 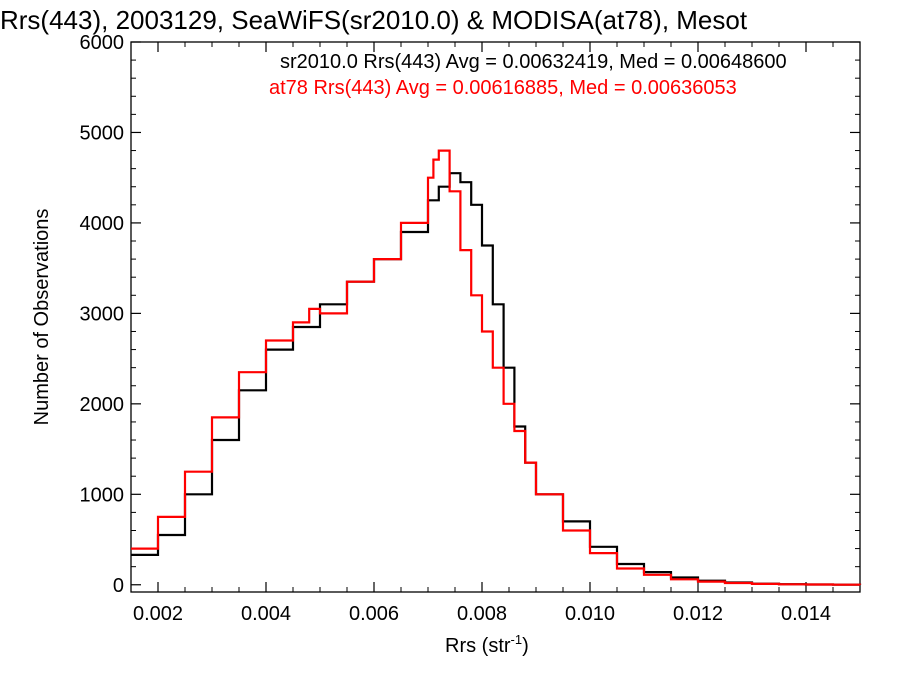 I want to click on x-axis-label-end: ), so click(x=525, y=646).